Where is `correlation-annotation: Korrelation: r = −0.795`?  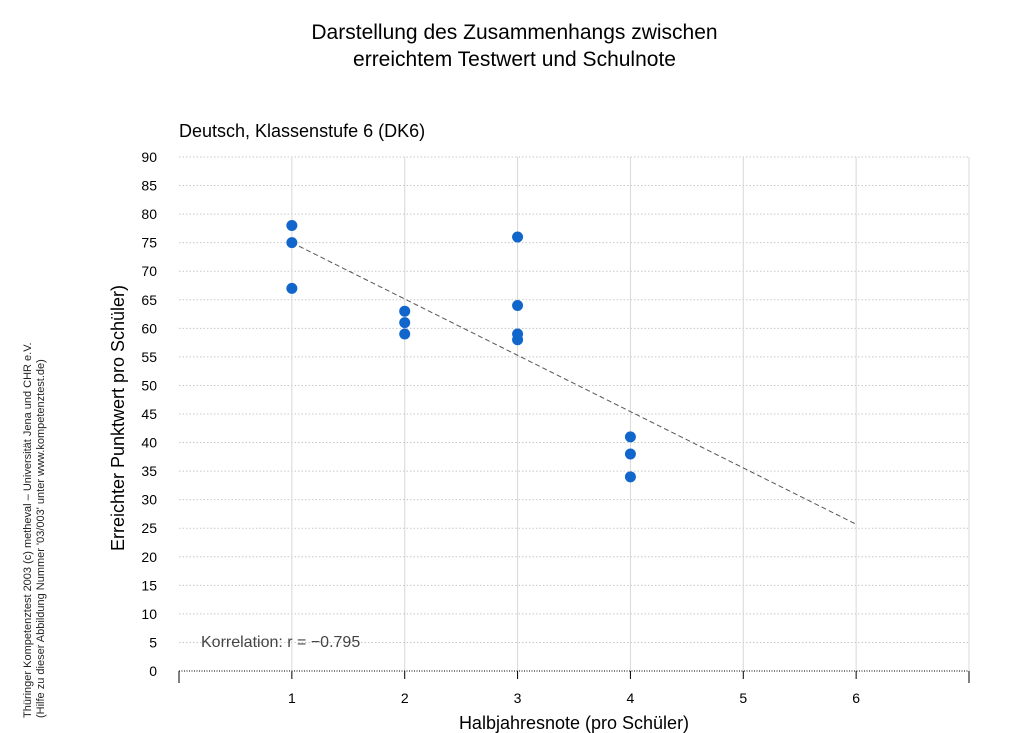 correlation-annotation: Korrelation: r = −0.795 is located at coordinates (280, 642).